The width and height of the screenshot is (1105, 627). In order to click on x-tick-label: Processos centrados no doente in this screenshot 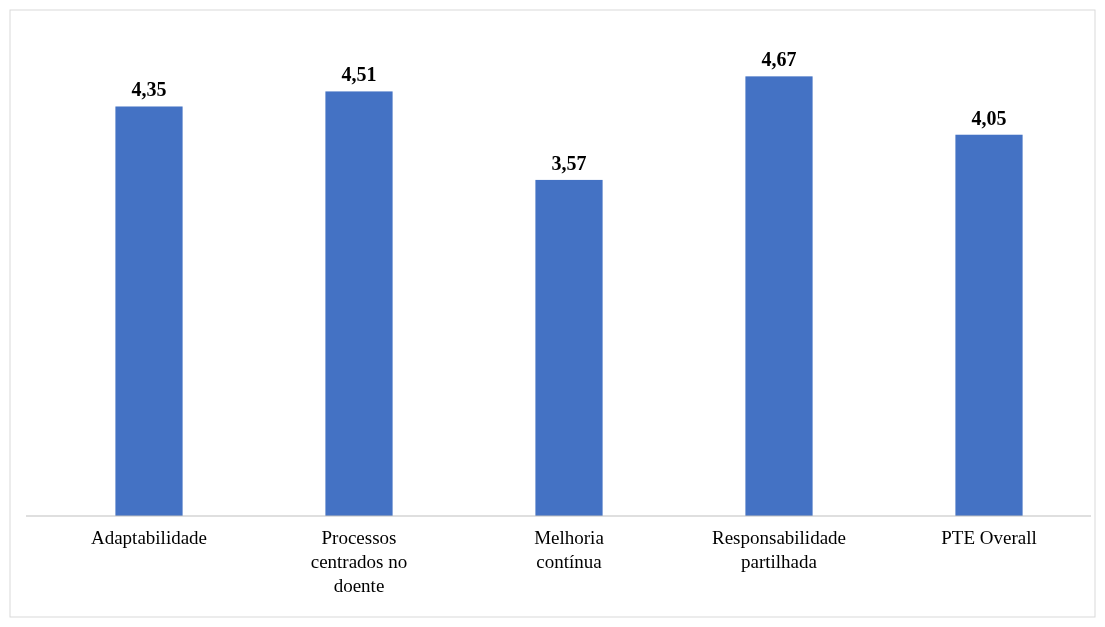, I will do `click(359, 561)`.